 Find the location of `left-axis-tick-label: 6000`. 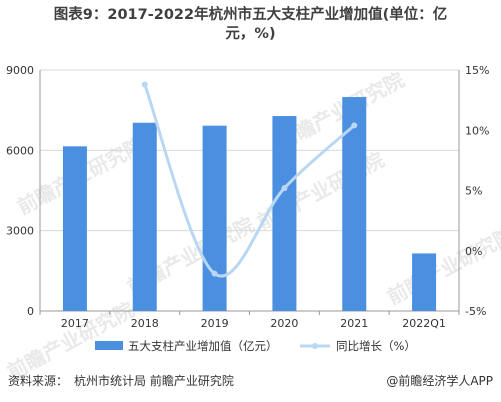

left-axis-tick-label: 6000 is located at coordinates (20, 150).